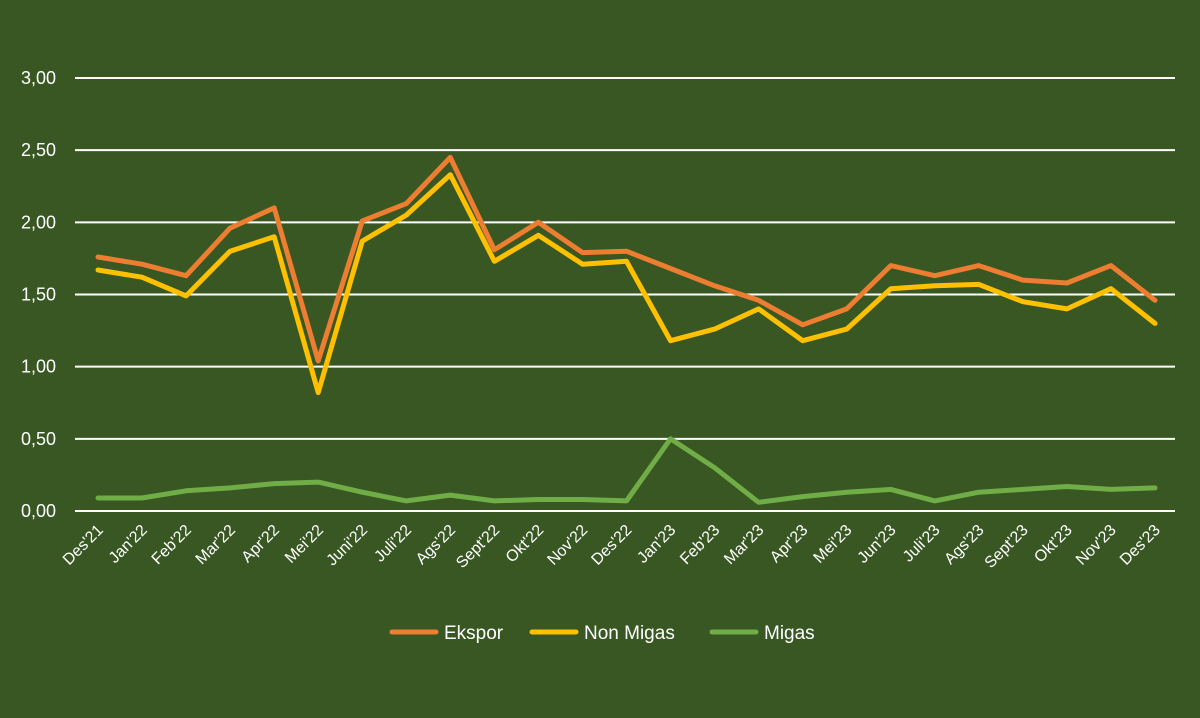 This screenshot has width=1200, height=718. What do you see at coordinates (964, 545) in the screenshot?
I see `x-tick-label: Ags'23` at bounding box center [964, 545].